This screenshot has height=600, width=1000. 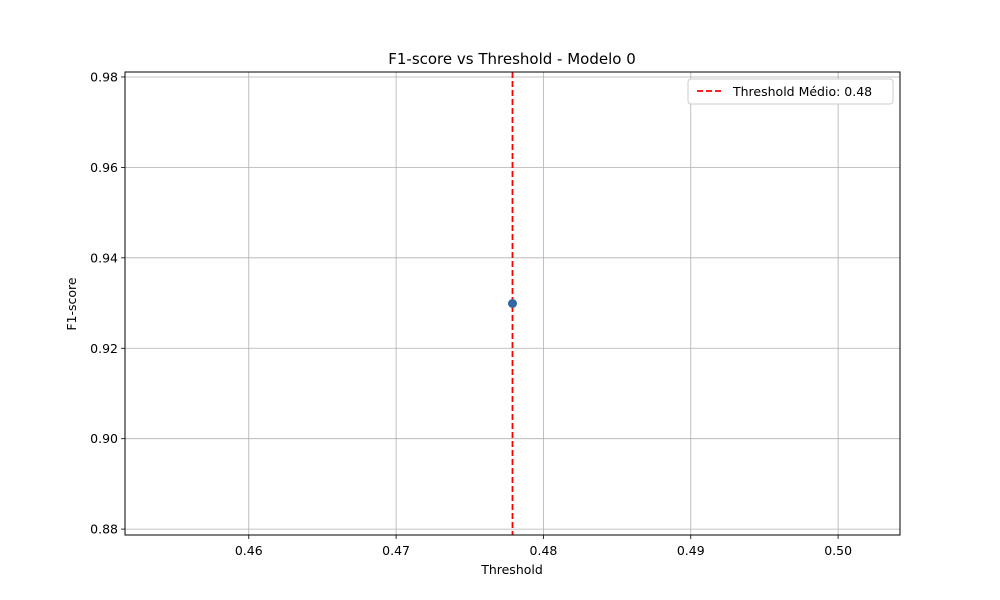 I want to click on y-axis-title: F1-score, so click(x=71, y=304).